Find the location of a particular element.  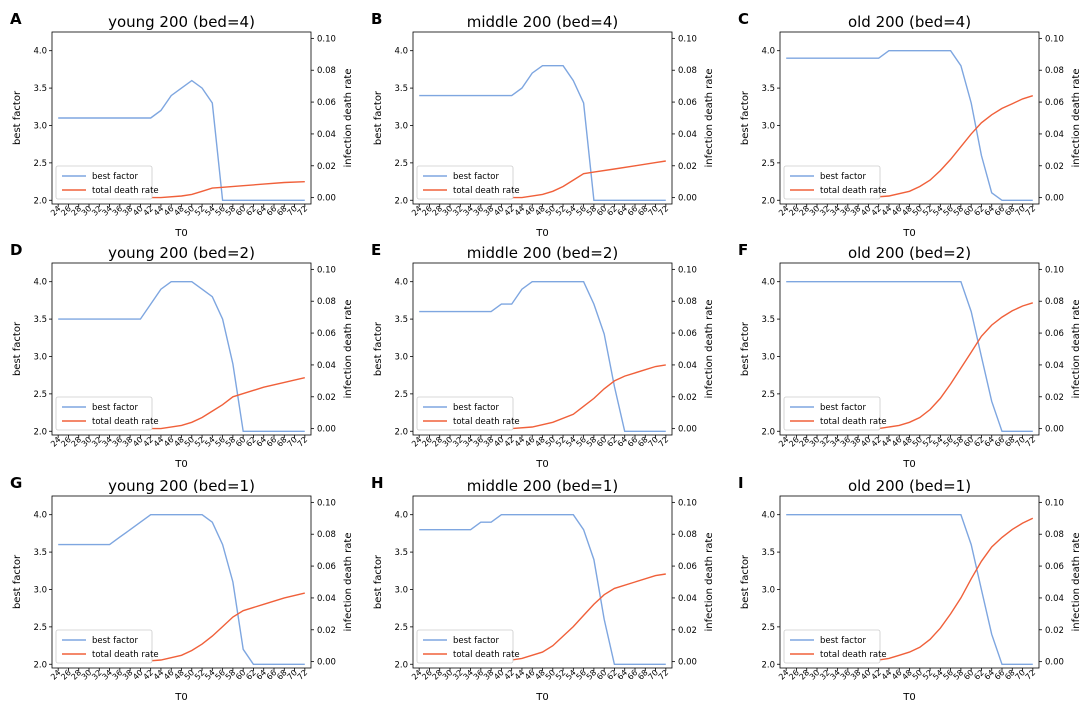

chart-title: middle 200 (bed=4) is located at coordinates (542, 22).